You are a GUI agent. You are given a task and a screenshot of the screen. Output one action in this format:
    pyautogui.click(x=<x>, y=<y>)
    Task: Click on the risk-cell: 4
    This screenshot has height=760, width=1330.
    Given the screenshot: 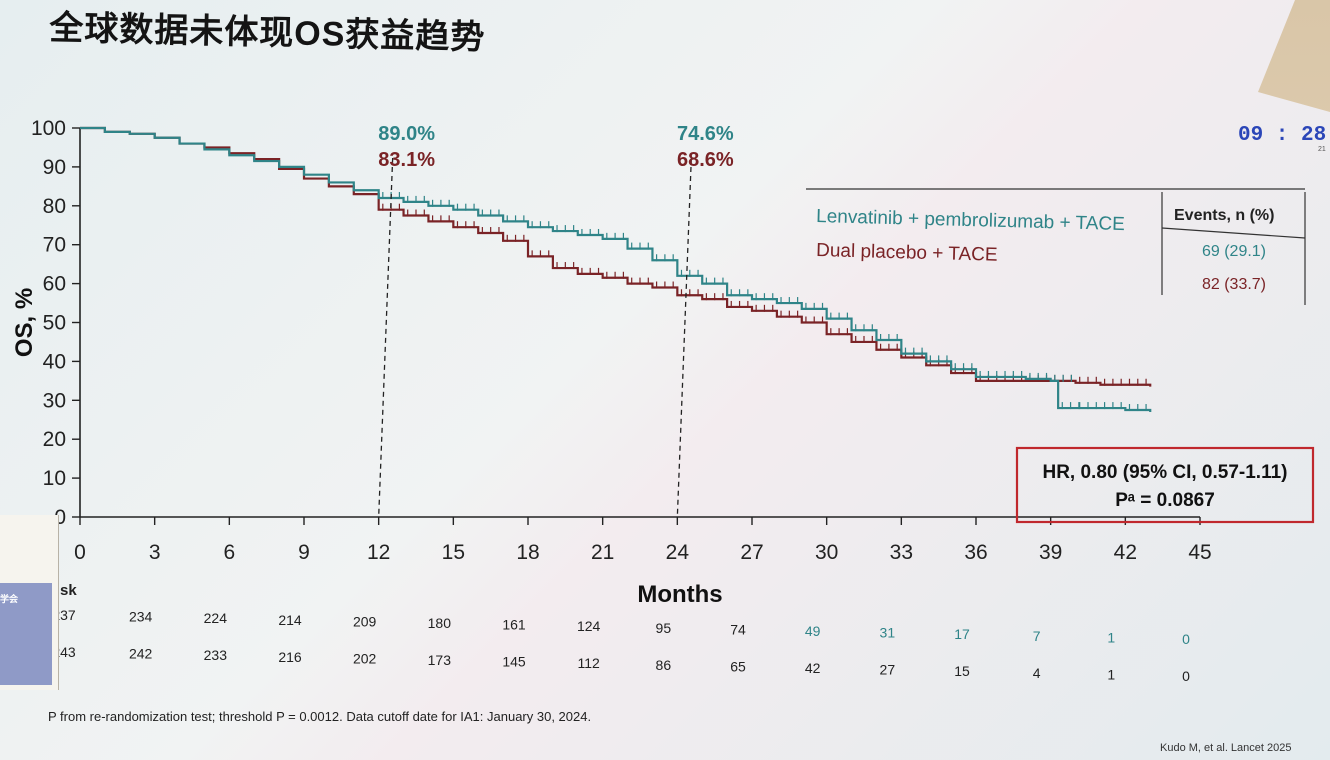 What is the action you would take?
    pyautogui.click(x=1037, y=673)
    